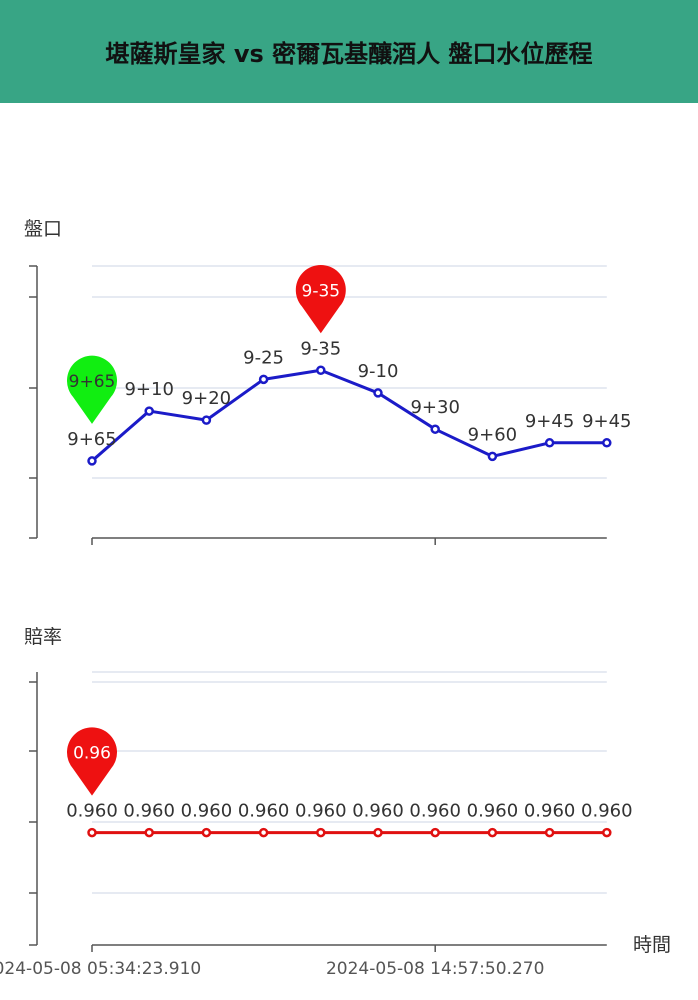 Image resolution: width=698 pixels, height=1000 pixels. Describe the element at coordinates (263, 357) in the screenshot. I see `handicap-data-label: 9-25` at that location.